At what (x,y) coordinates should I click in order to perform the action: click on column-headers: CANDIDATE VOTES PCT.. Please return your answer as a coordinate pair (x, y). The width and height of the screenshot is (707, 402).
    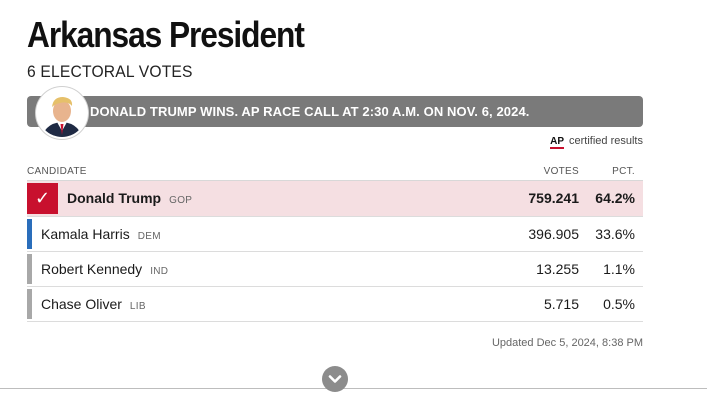
    Looking at the image, I should click on (335, 173).